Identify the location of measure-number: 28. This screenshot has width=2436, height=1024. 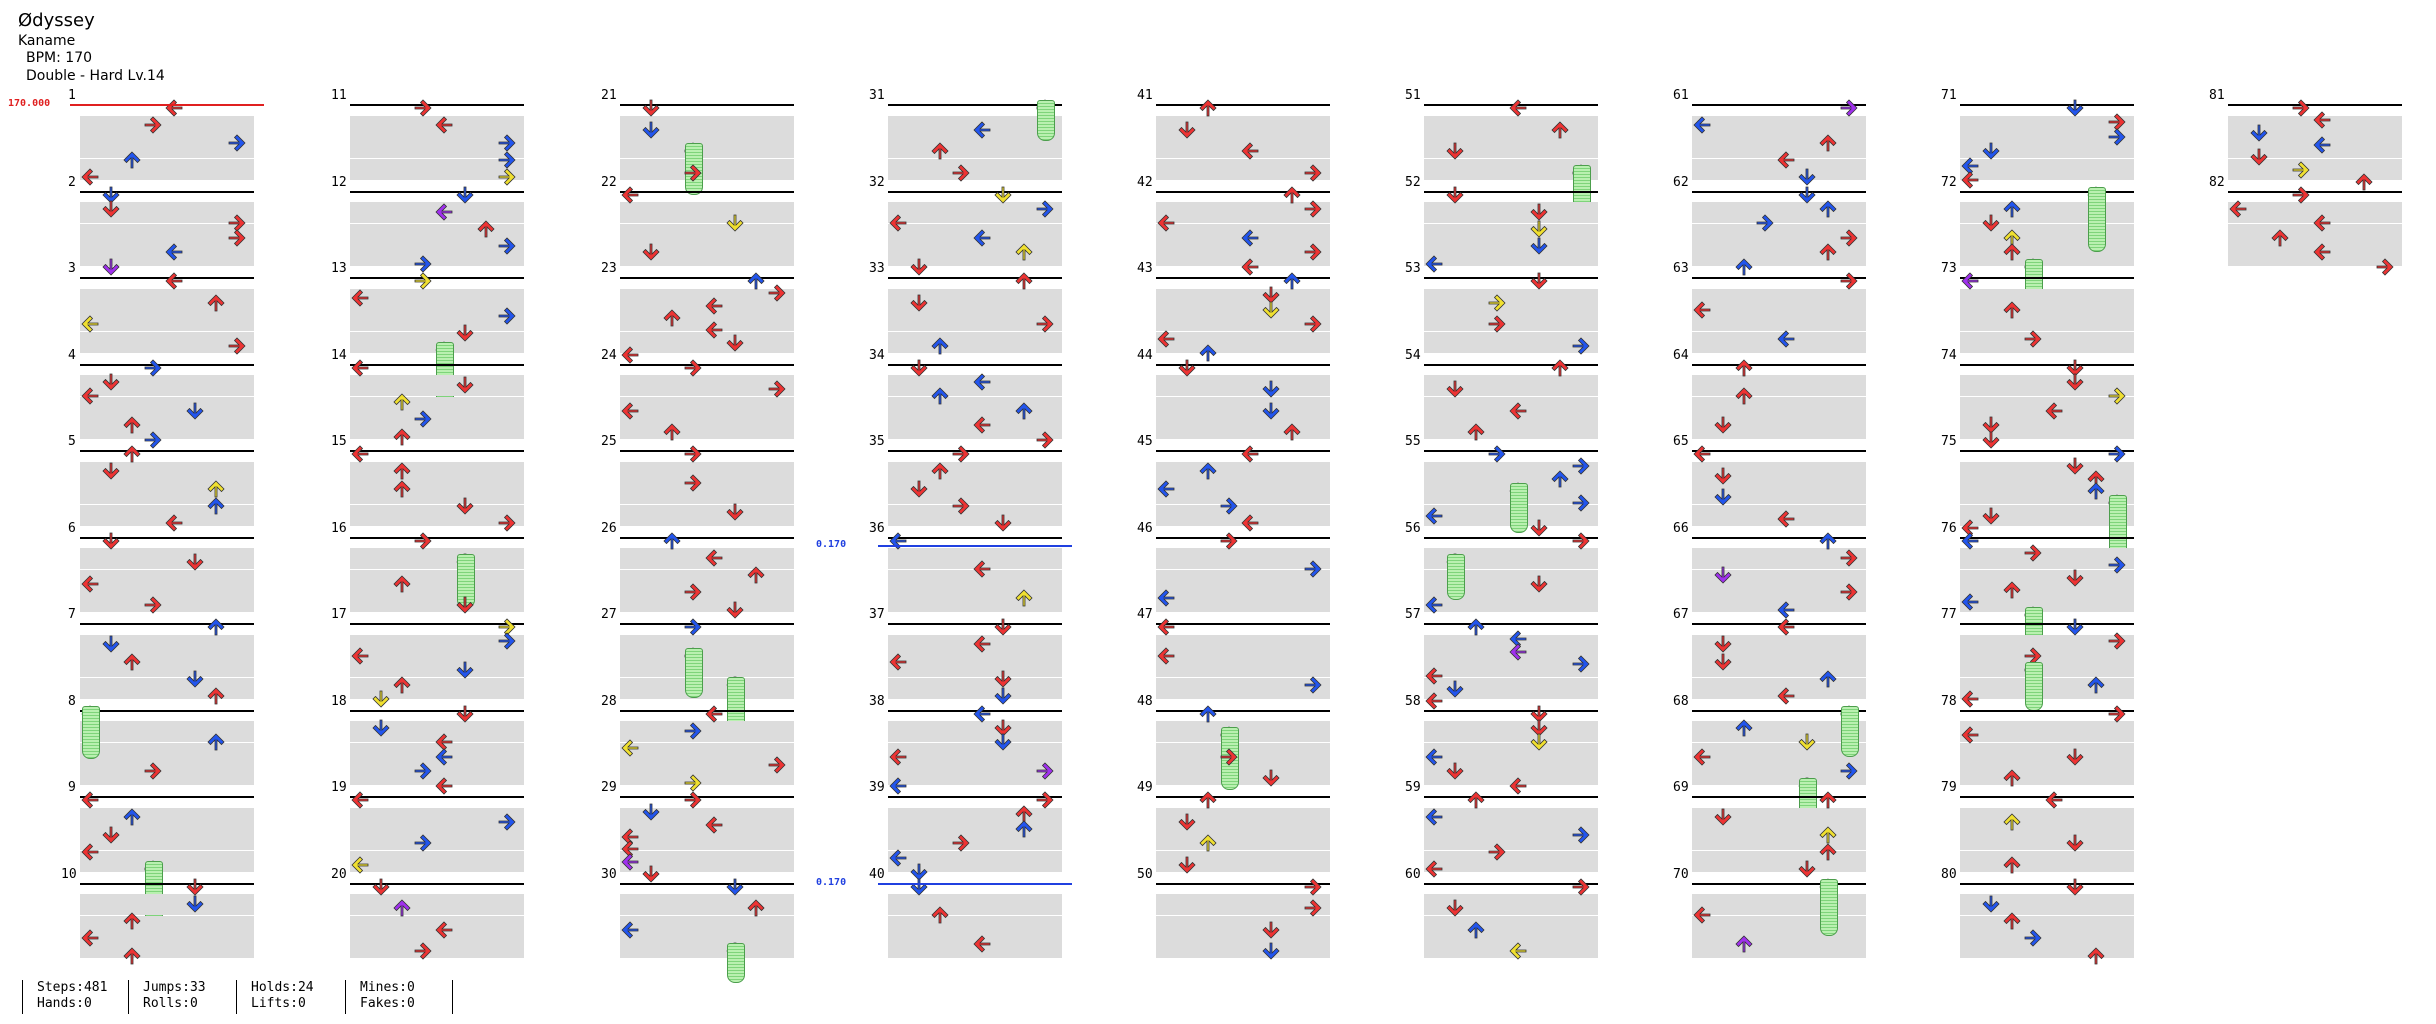
(609, 701).